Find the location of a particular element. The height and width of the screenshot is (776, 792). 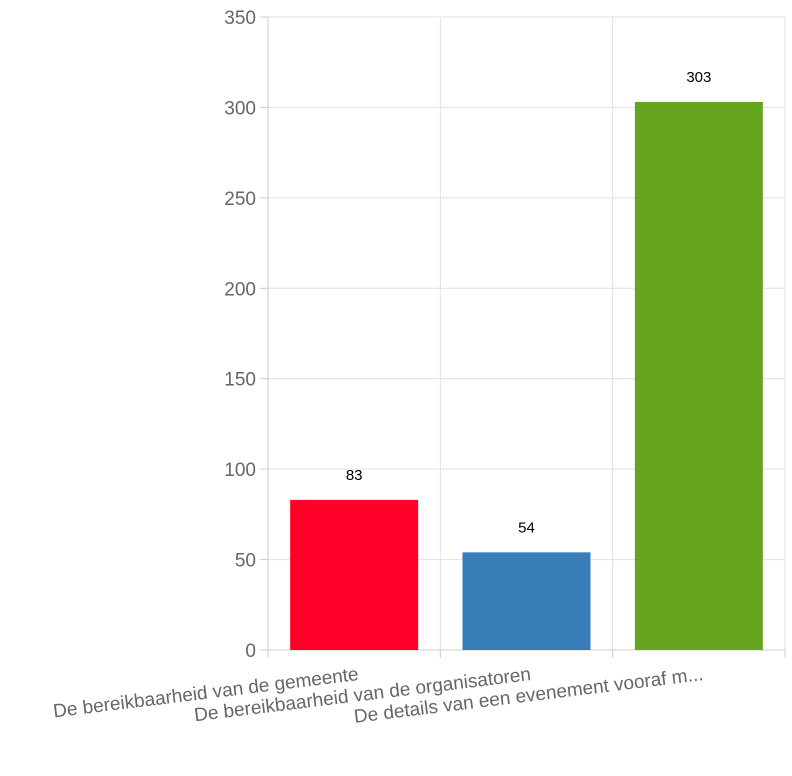

y-tick-label: 0 is located at coordinates (250, 651).